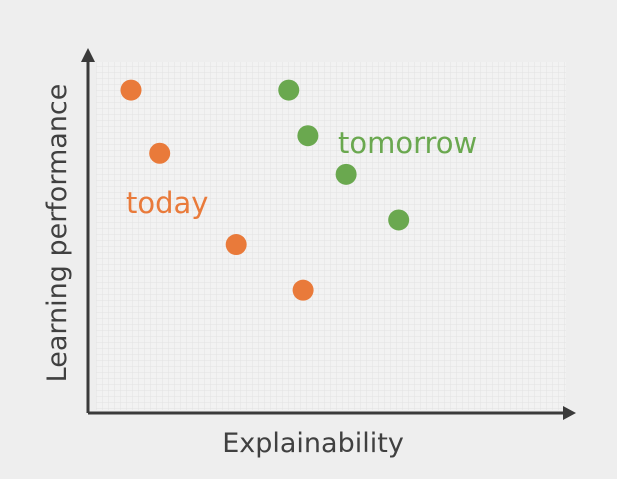 The image size is (617, 479). I want to click on series-label-today: today, so click(167, 203).